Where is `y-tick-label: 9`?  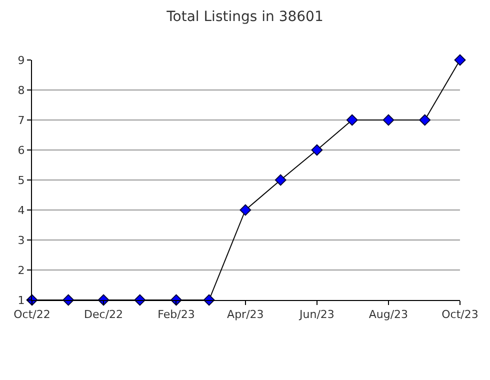 y-tick-label: 9 is located at coordinates (21, 60).